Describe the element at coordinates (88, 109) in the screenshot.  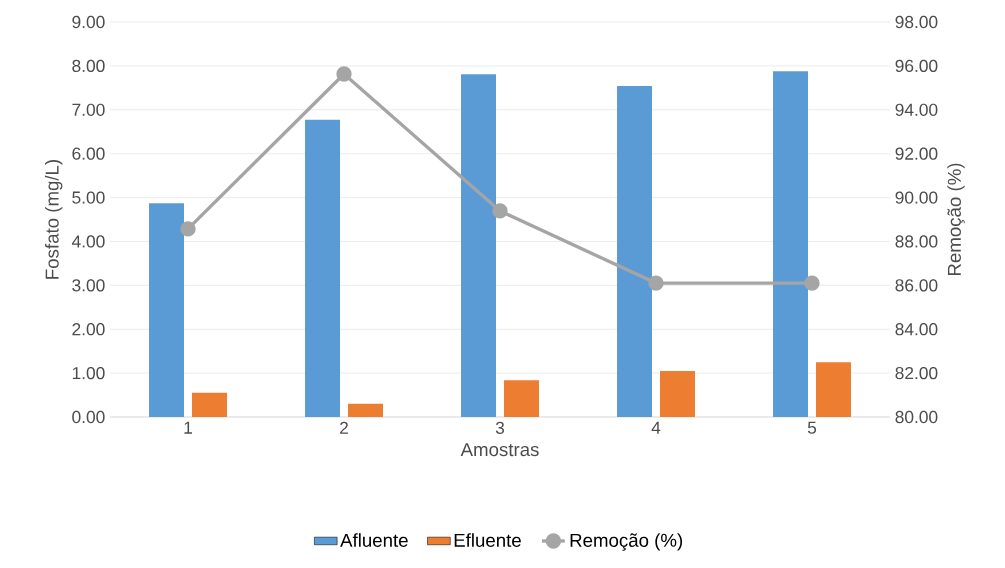
I see `y-tick-label: 7.00` at that location.